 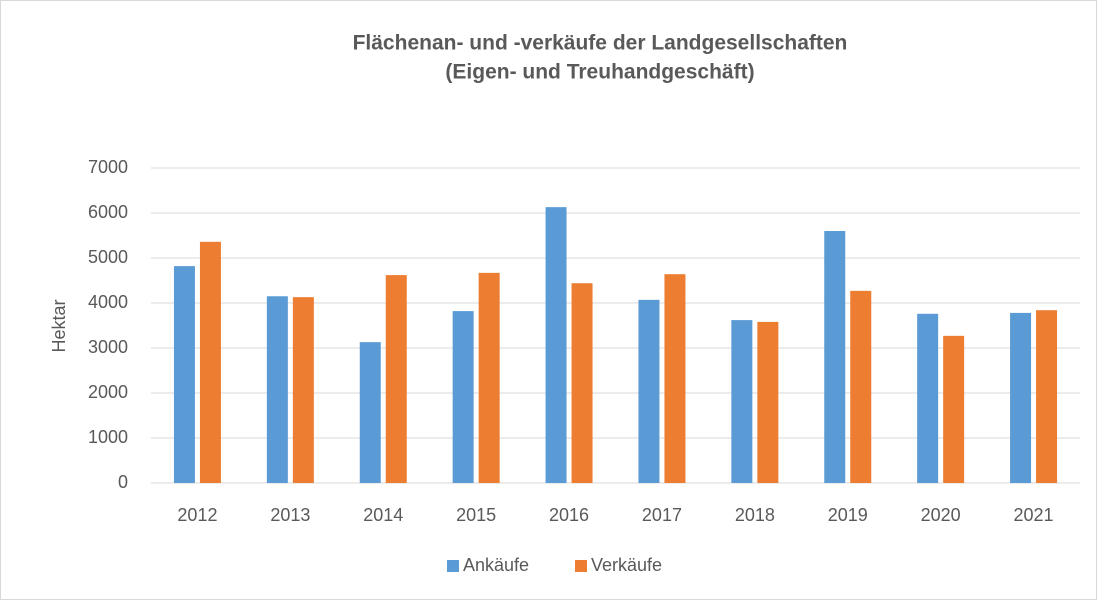 I want to click on legend-label: Ankäufe, so click(x=496, y=565).